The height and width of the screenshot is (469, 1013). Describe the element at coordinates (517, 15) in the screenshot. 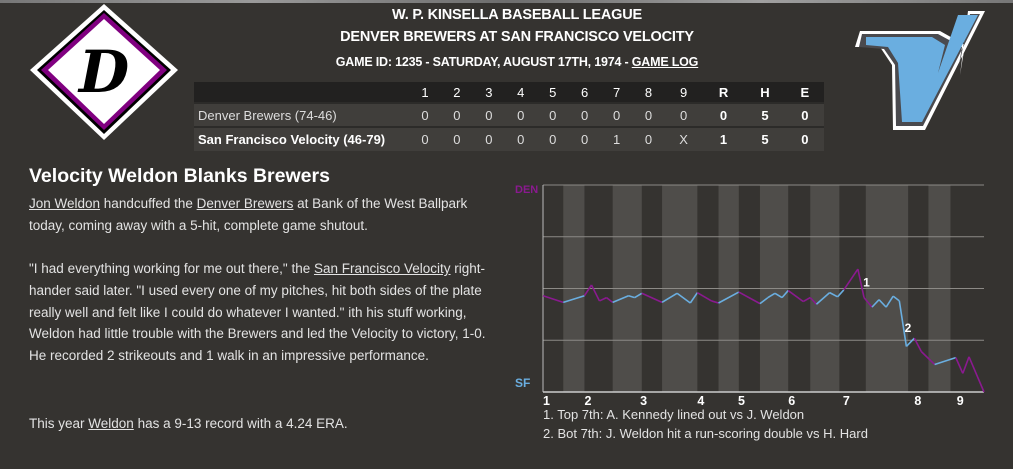

I see `league-title: W. P. KINSELLA BASEBALL LEAGUE` at that location.